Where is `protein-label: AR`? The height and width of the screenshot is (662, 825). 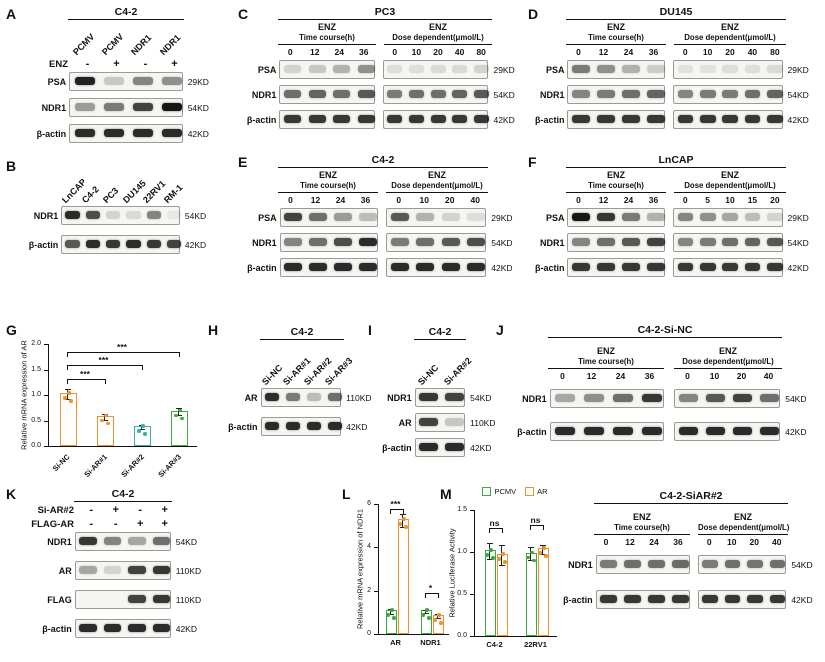 protein-label: AR is located at coordinates (65, 570).